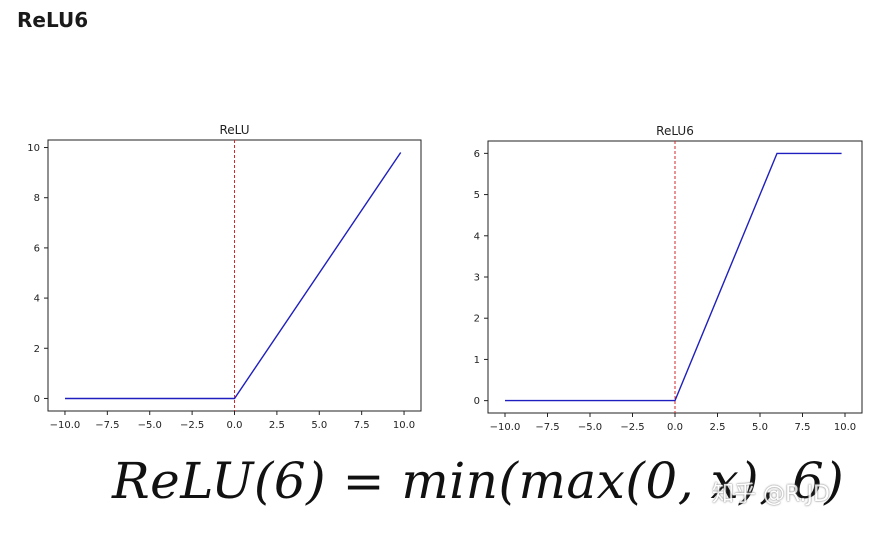  What do you see at coordinates (771, 494) in the screenshot?
I see `watermark: 知乎 @R.JD` at bounding box center [771, 494].